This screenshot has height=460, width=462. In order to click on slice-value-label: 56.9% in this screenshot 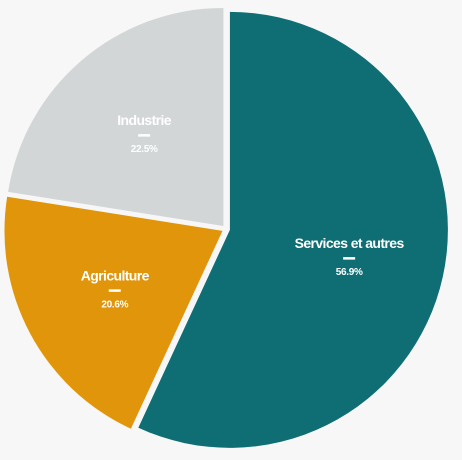, I will do `click(349, 272)`.